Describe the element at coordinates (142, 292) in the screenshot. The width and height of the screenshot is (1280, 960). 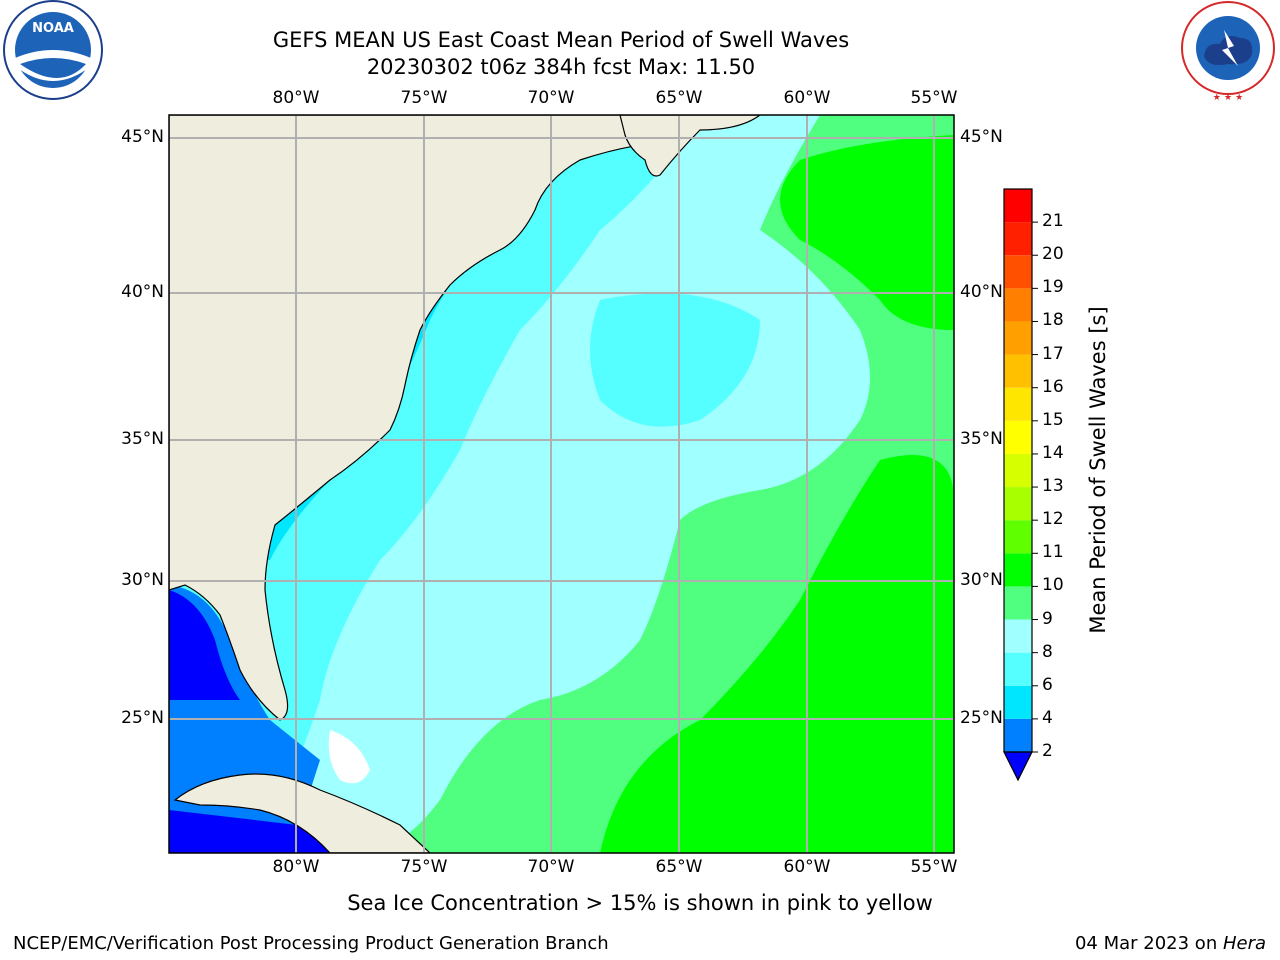
I see `lat-label-left: 40°N` at that location.